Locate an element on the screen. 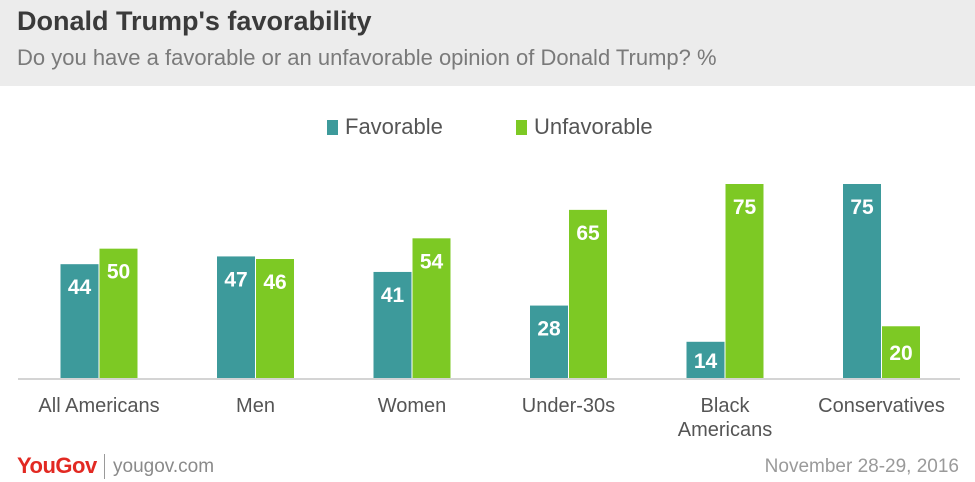 The width and height of the screenshot is (975, 482). category-label-0: All Americans is located at coordinates (98, 406).